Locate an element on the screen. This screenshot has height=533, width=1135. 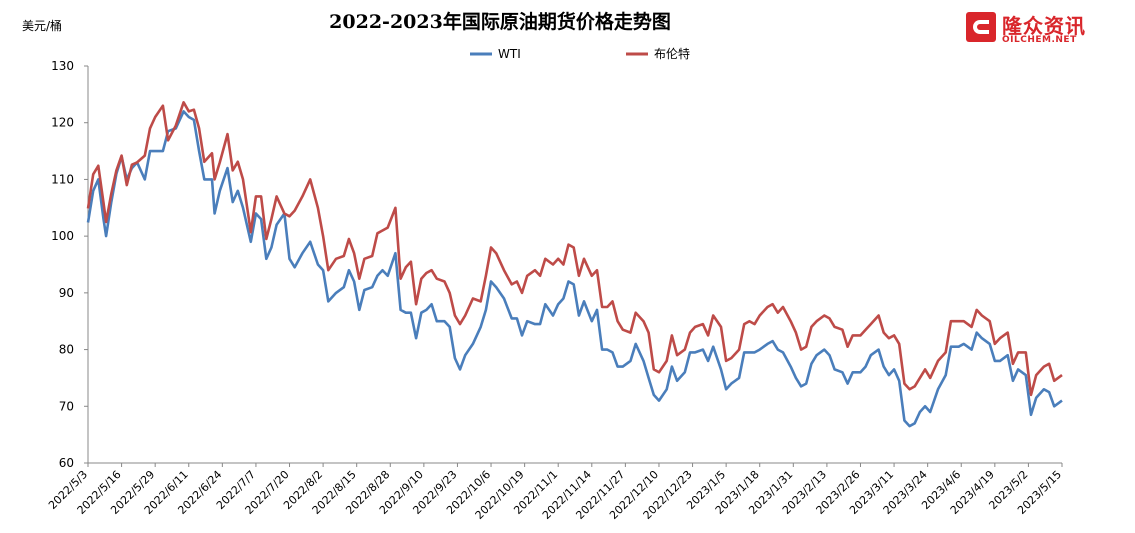
logo: 隆众资讯 OILCHEM.NET is located at coordinates (1036, 29).